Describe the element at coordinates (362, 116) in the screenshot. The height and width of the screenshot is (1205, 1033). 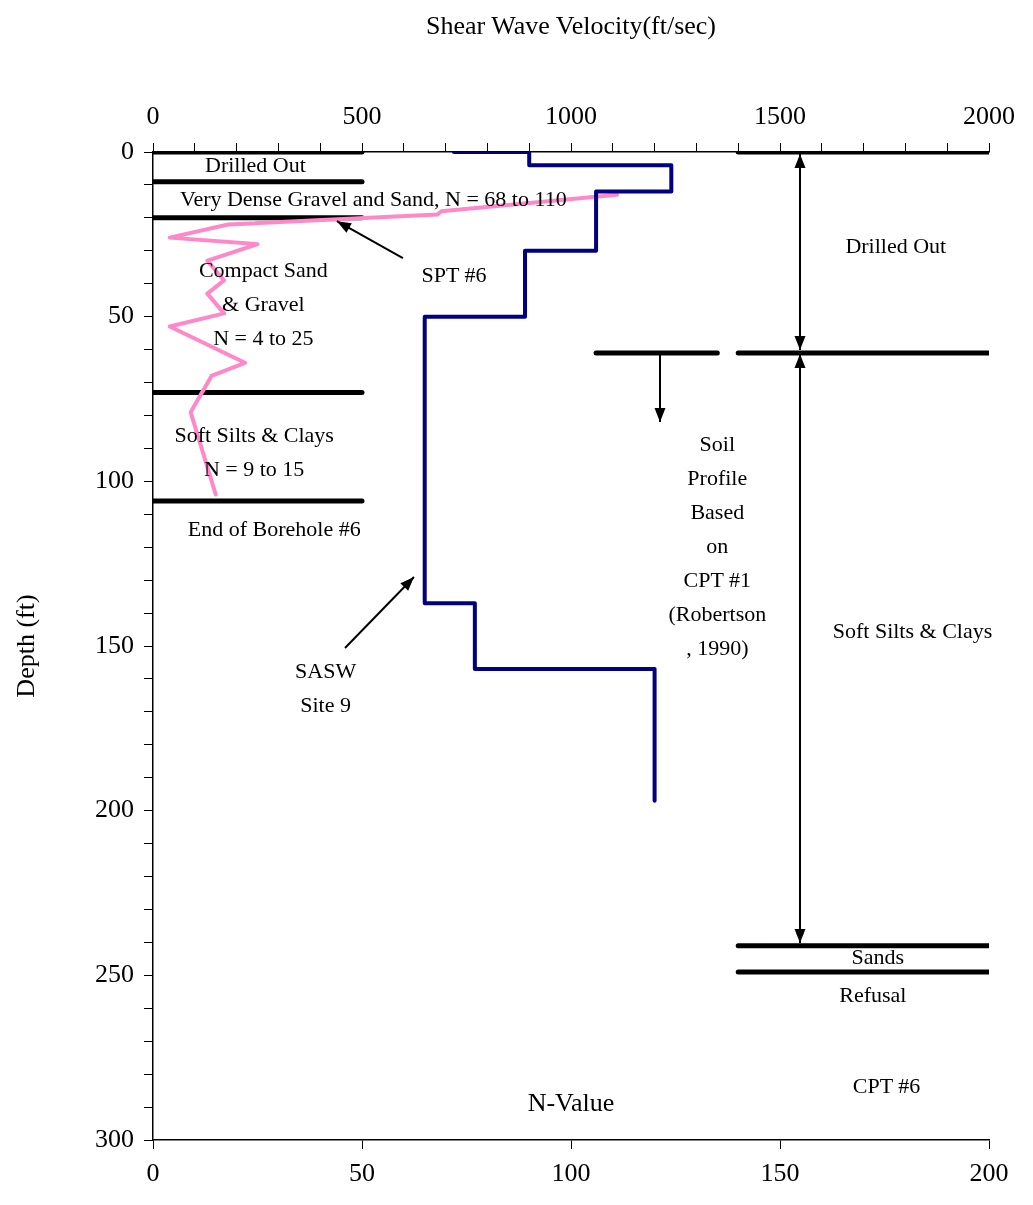
I see `x2-tick-label: 500` at that location.